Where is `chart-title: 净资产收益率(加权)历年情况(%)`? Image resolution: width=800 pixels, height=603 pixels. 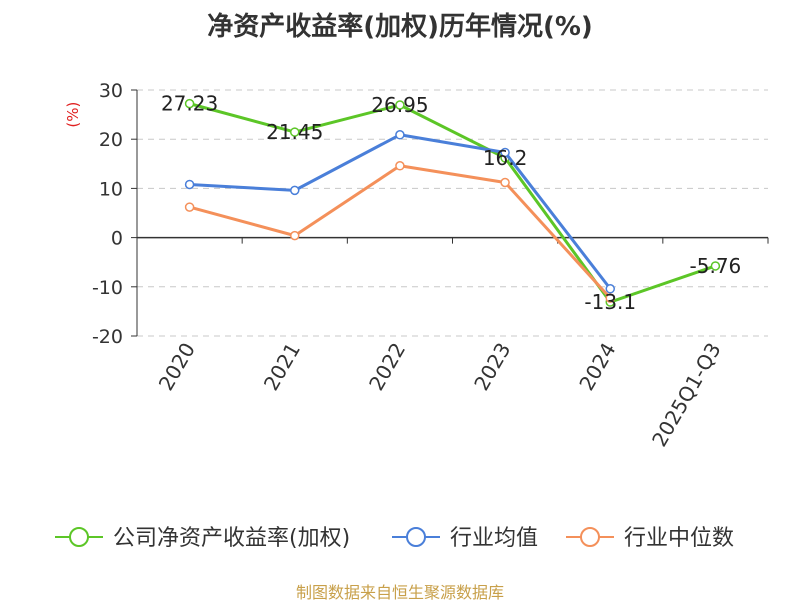 chart-title: 净资产收益率(加权)历年情况(%) is located at coordinates (400, 27).